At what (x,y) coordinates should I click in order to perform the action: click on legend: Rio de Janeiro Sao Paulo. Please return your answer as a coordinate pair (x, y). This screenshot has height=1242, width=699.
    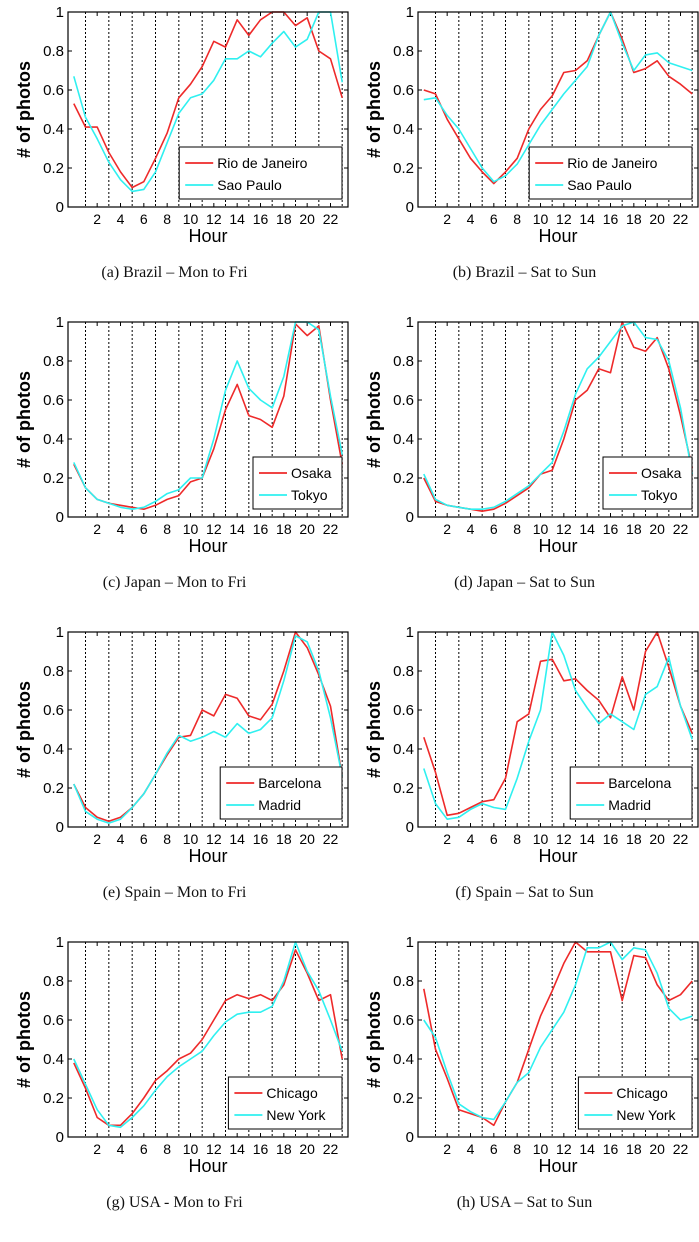
    Looking at the image, I should click on (260, 173).